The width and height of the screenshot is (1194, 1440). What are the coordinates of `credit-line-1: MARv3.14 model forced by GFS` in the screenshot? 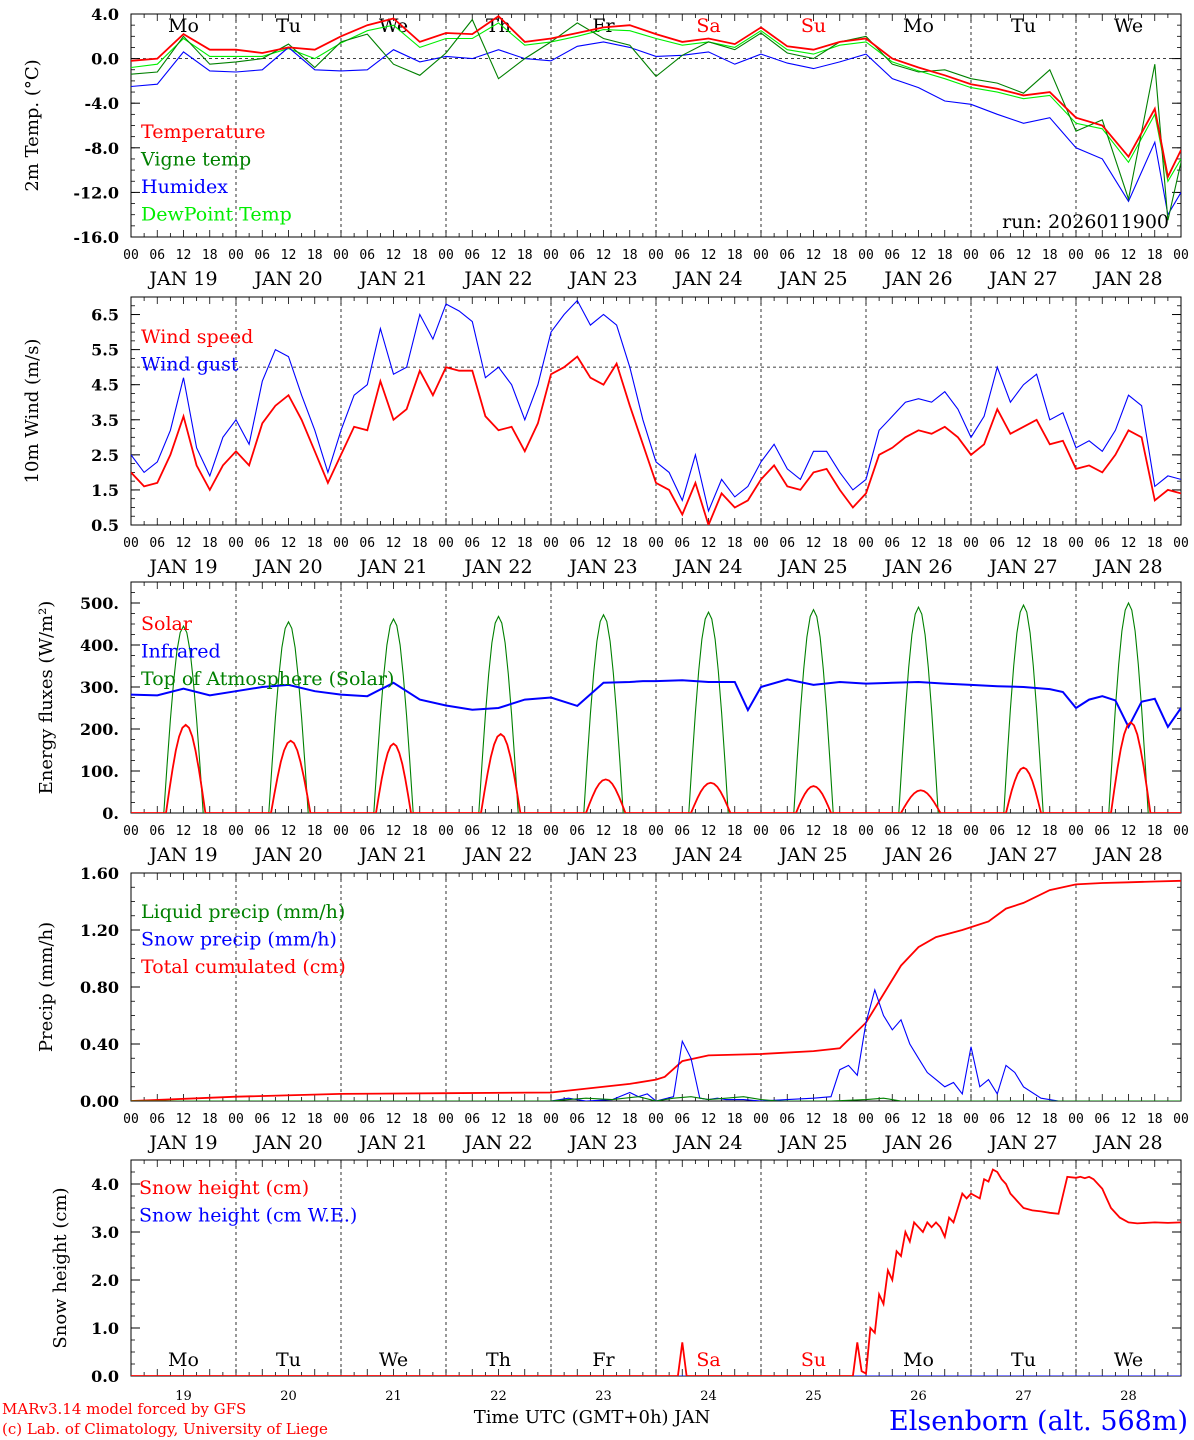 It's located at (124, 1409).